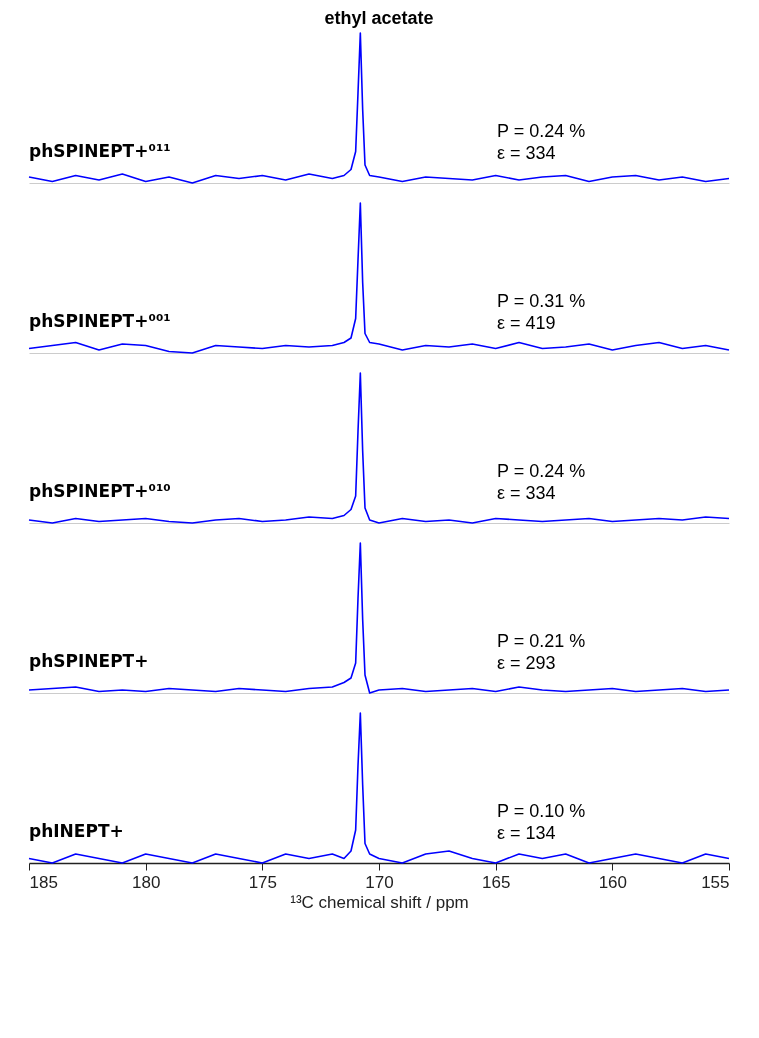 This screenshot has width=759, height=1038. I want to click on x-tick-label: 170, so click(379, 882).